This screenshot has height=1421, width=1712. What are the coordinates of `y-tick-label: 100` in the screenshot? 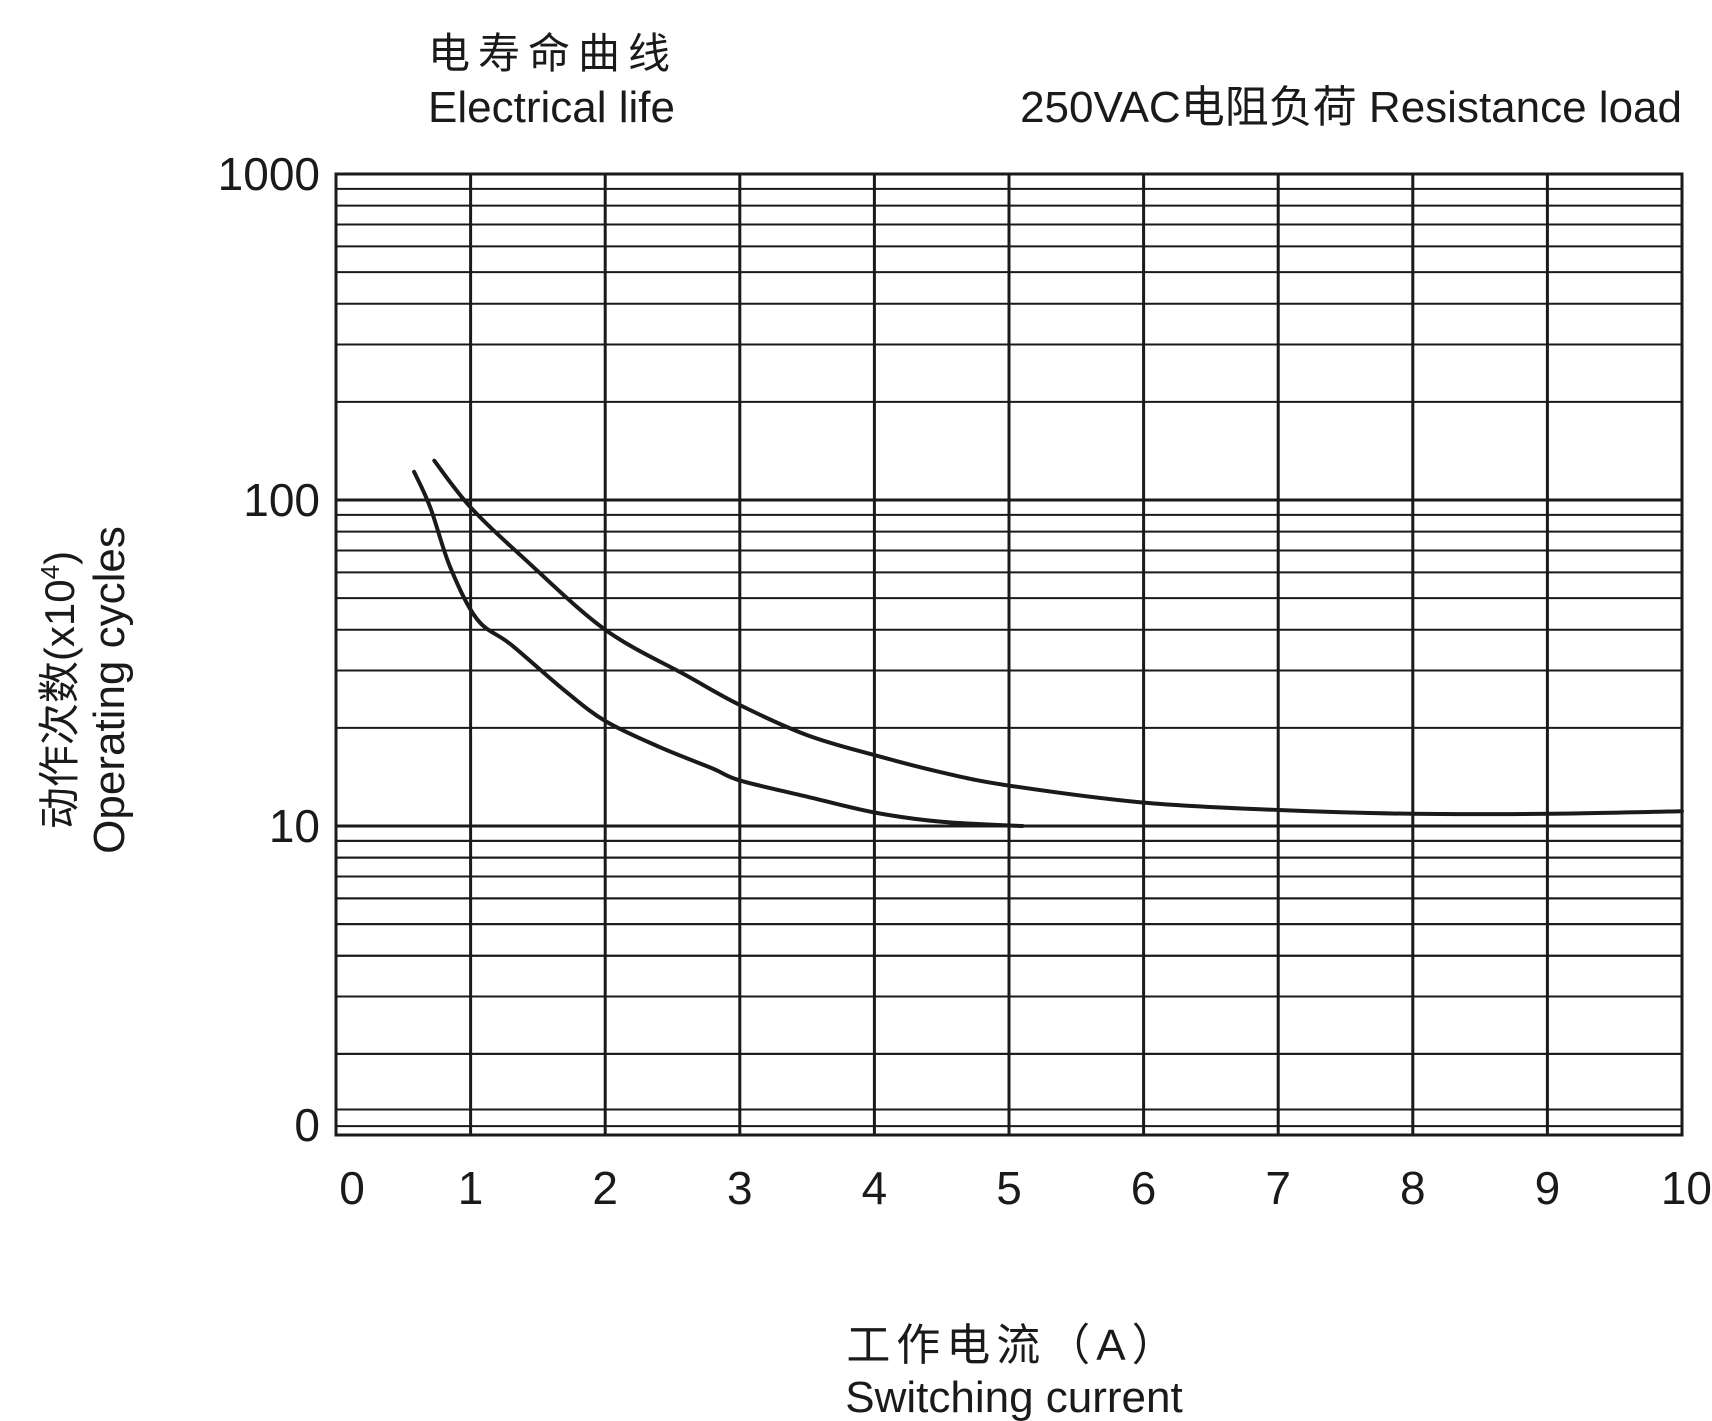 It's located at (281, 500).